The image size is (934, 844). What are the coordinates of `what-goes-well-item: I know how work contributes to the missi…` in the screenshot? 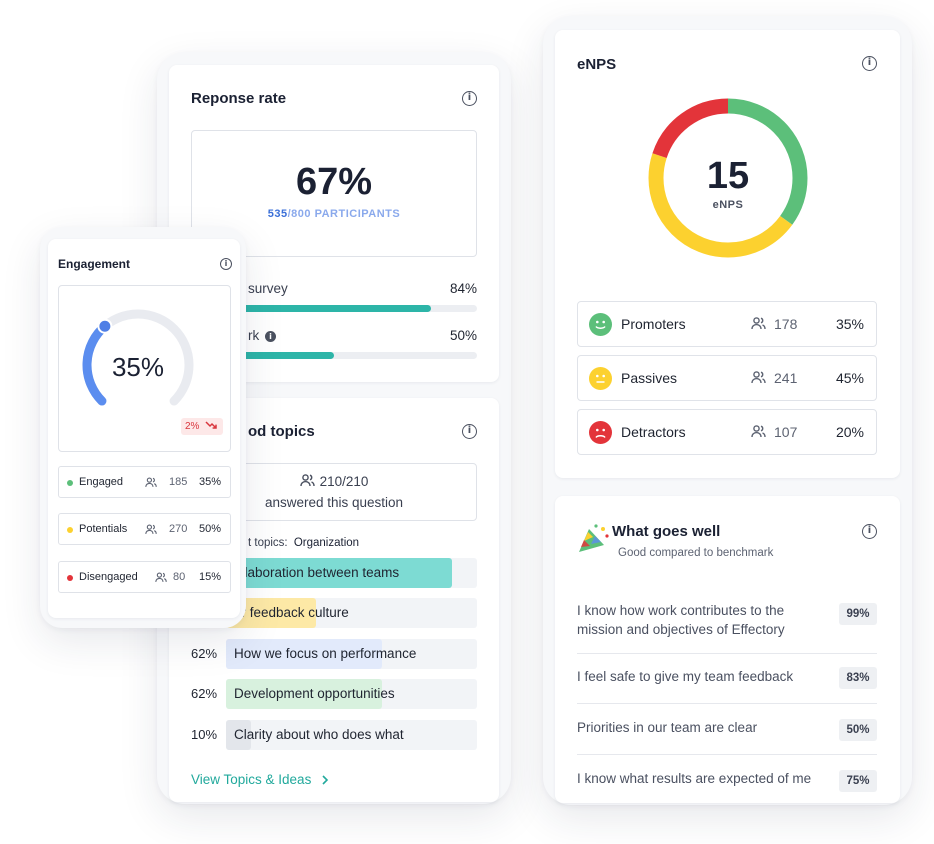 It's located at (727, 625).